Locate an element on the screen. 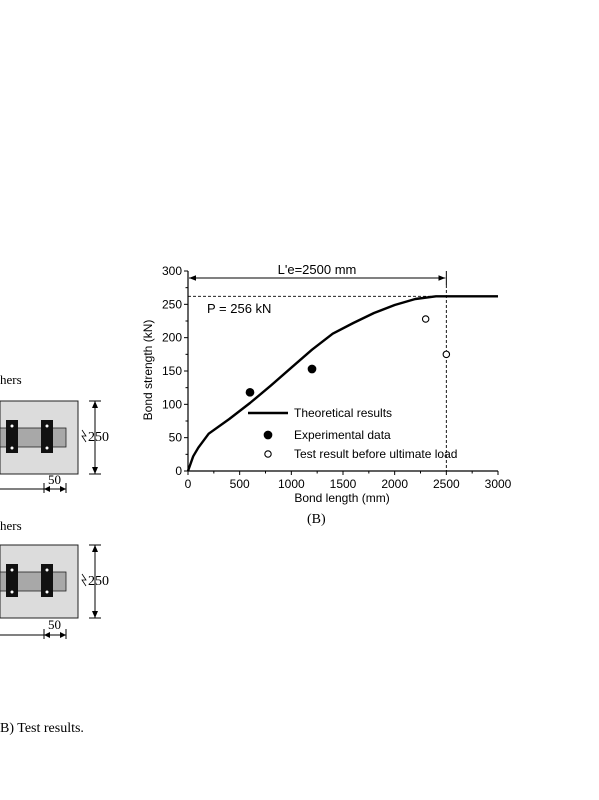  x-tick-label: 3000 is located at coordinates (498, 484).